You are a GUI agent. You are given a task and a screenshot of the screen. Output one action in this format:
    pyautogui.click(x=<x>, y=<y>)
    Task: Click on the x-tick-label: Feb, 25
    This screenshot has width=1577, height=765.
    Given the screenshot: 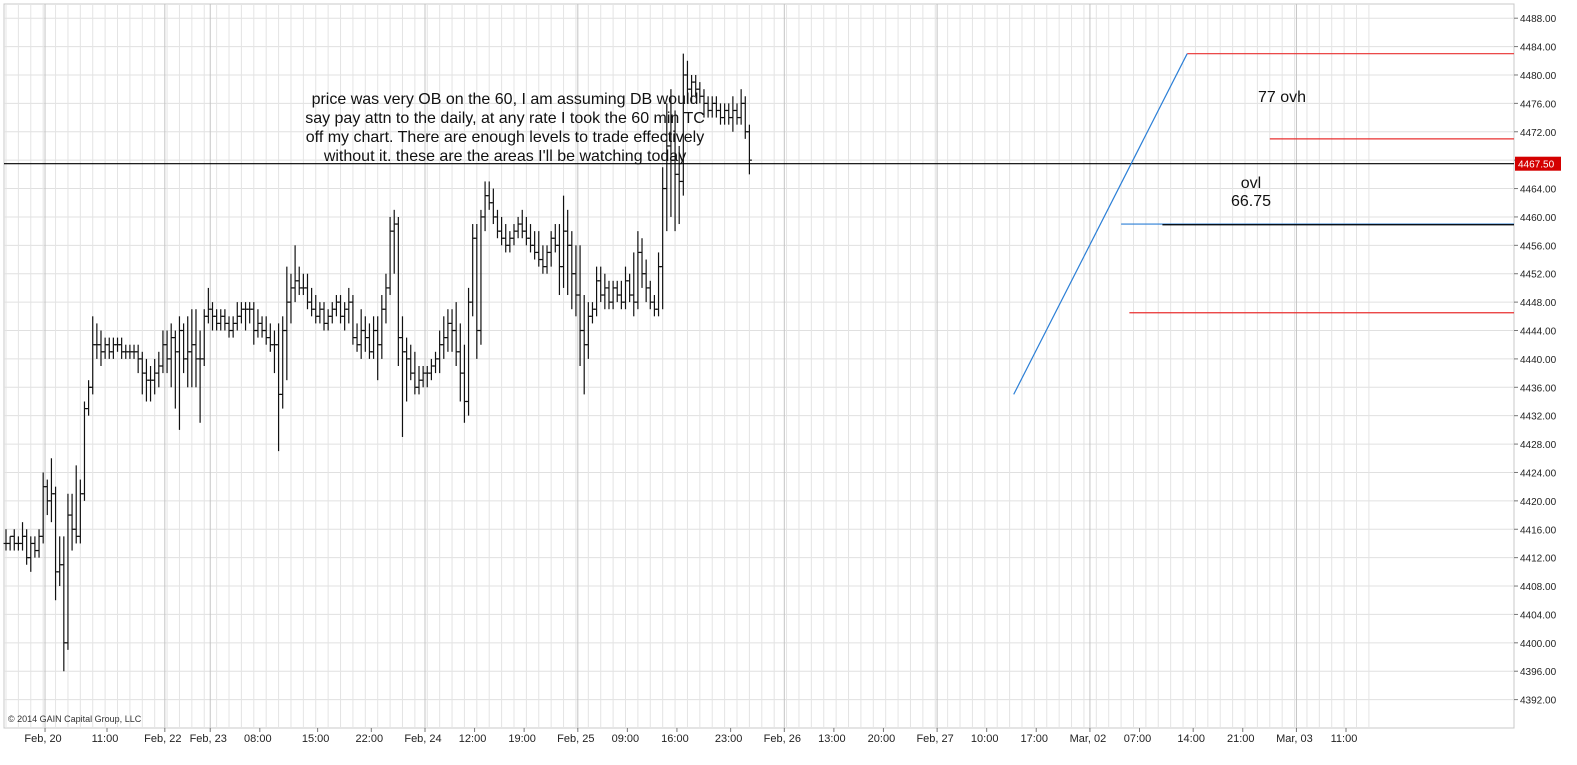 What is the action you would take?
    pyautogui.click(x=575, y=739)
    